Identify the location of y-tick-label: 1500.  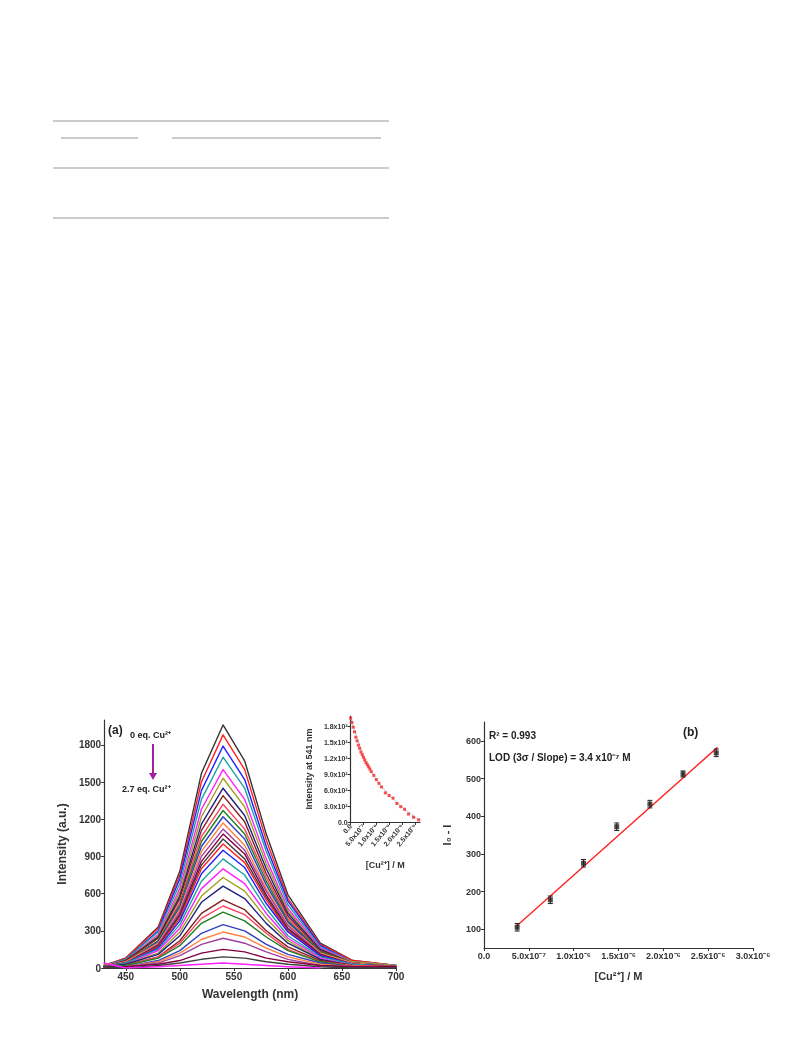
(90, 782).